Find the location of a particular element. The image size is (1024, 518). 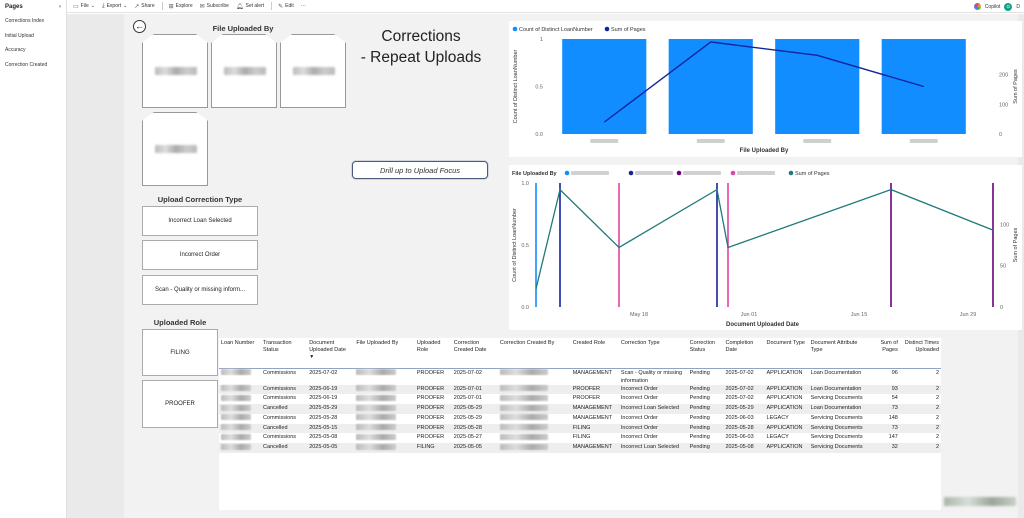

copilot-button: Copilot is located at coordinates (992, 6).